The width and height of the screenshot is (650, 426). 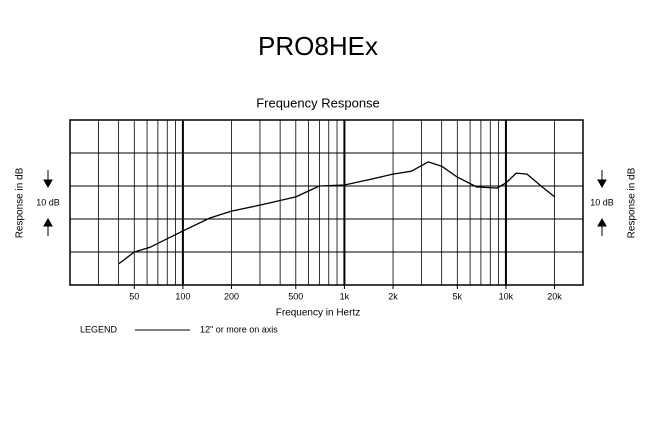 What do you see at coordinates (231, 296) in the screenshot?
I see `x-tick-label: 200` at bounding box center [231, 296].